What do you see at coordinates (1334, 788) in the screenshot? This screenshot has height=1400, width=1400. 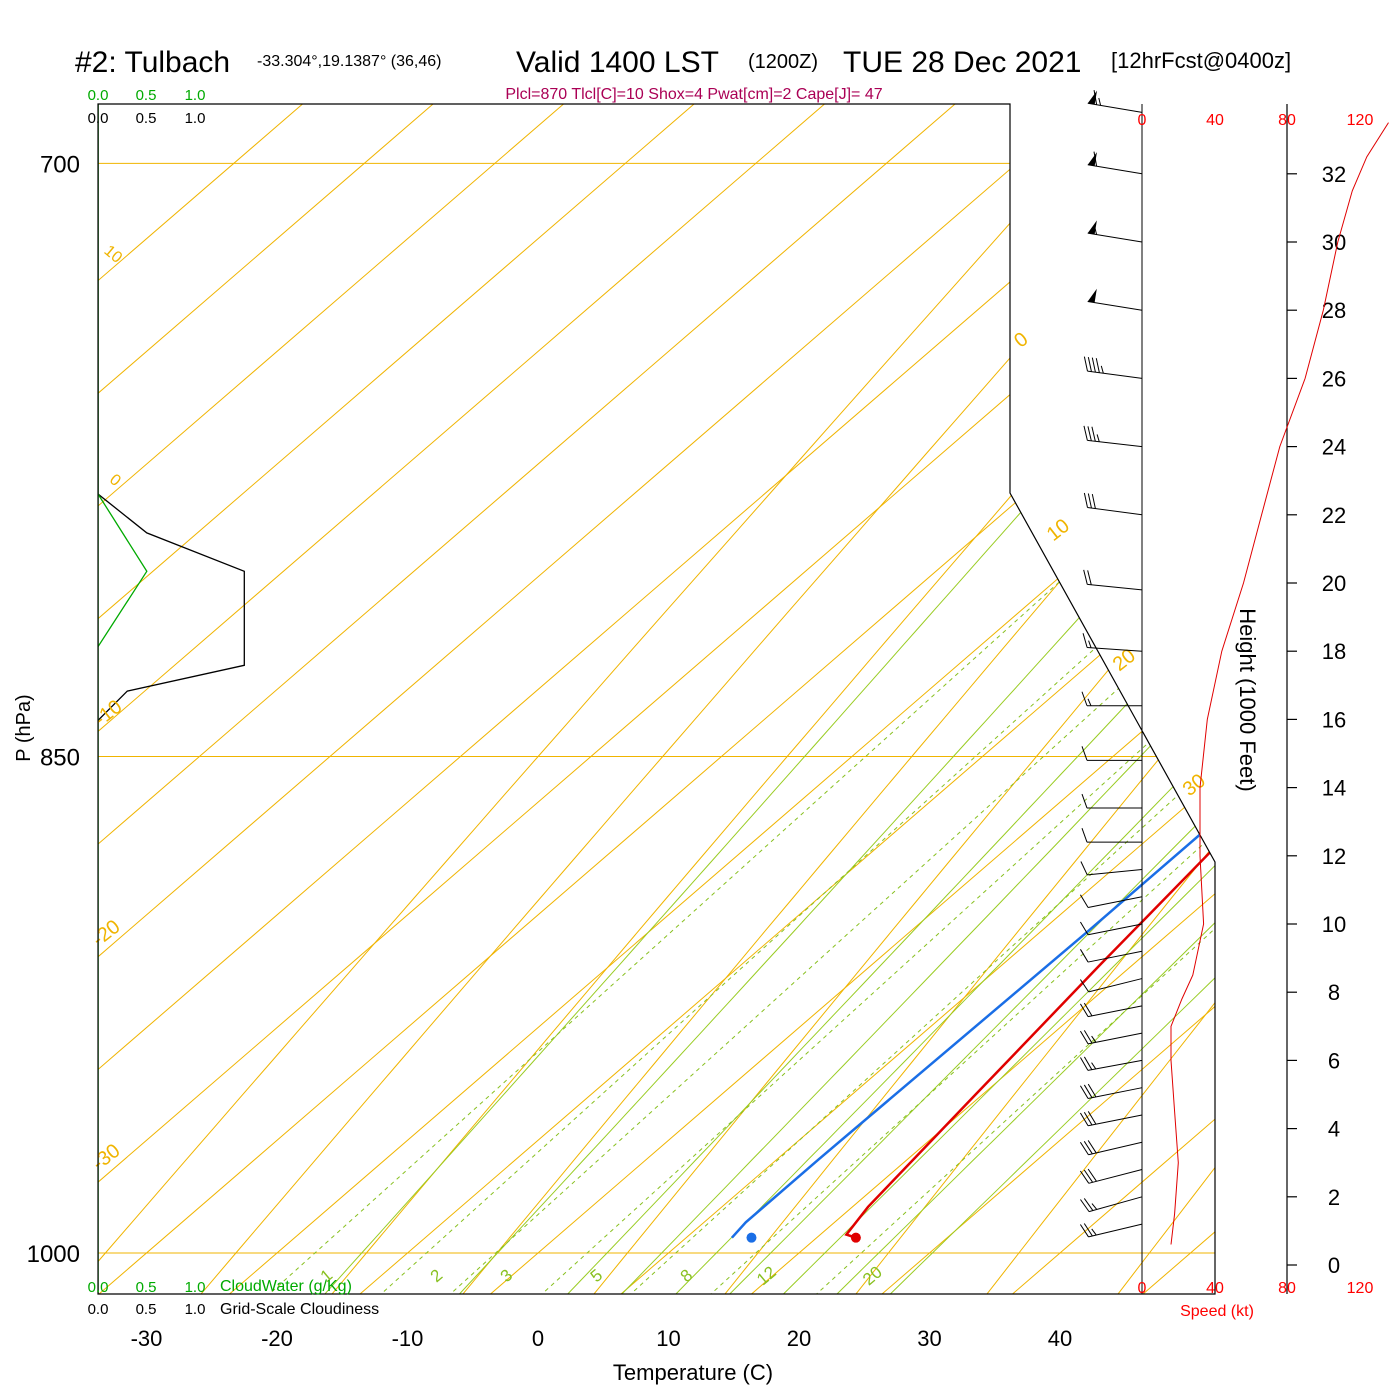 I see `height-tick-label: 14` at bounding box center [1334, 788].